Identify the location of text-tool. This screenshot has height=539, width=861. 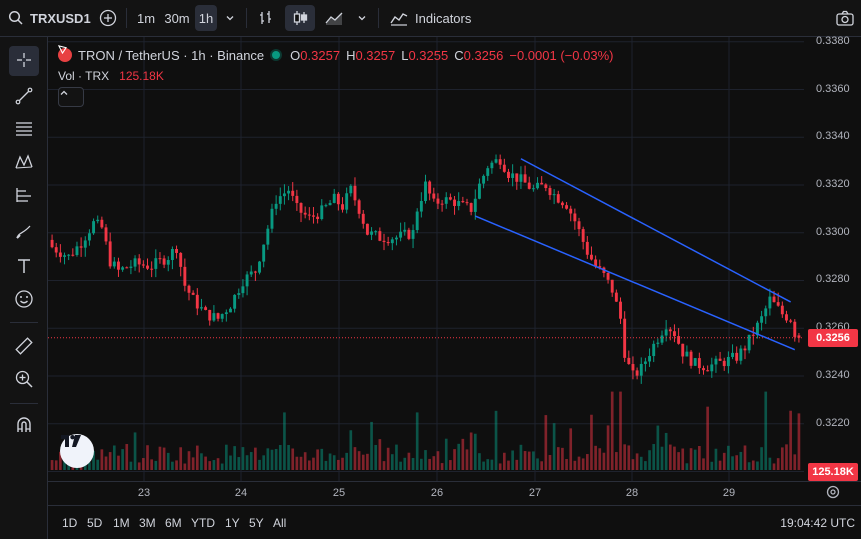
(24, 267).